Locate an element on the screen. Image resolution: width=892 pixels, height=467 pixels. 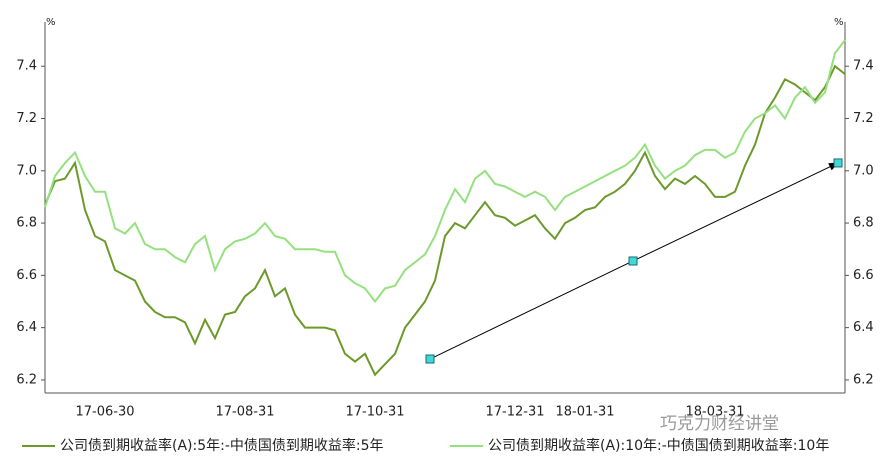
y2-tick-label: 6.6 is located at coordinates (863, 275).